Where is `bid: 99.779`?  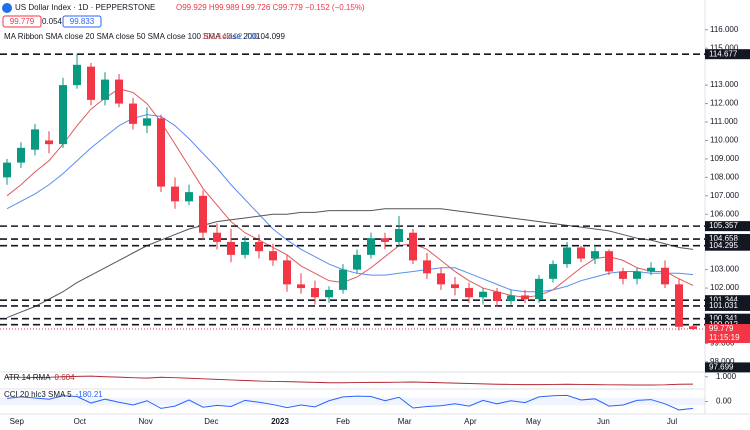
bid: 99.779 is located at coordinates (22, 21).